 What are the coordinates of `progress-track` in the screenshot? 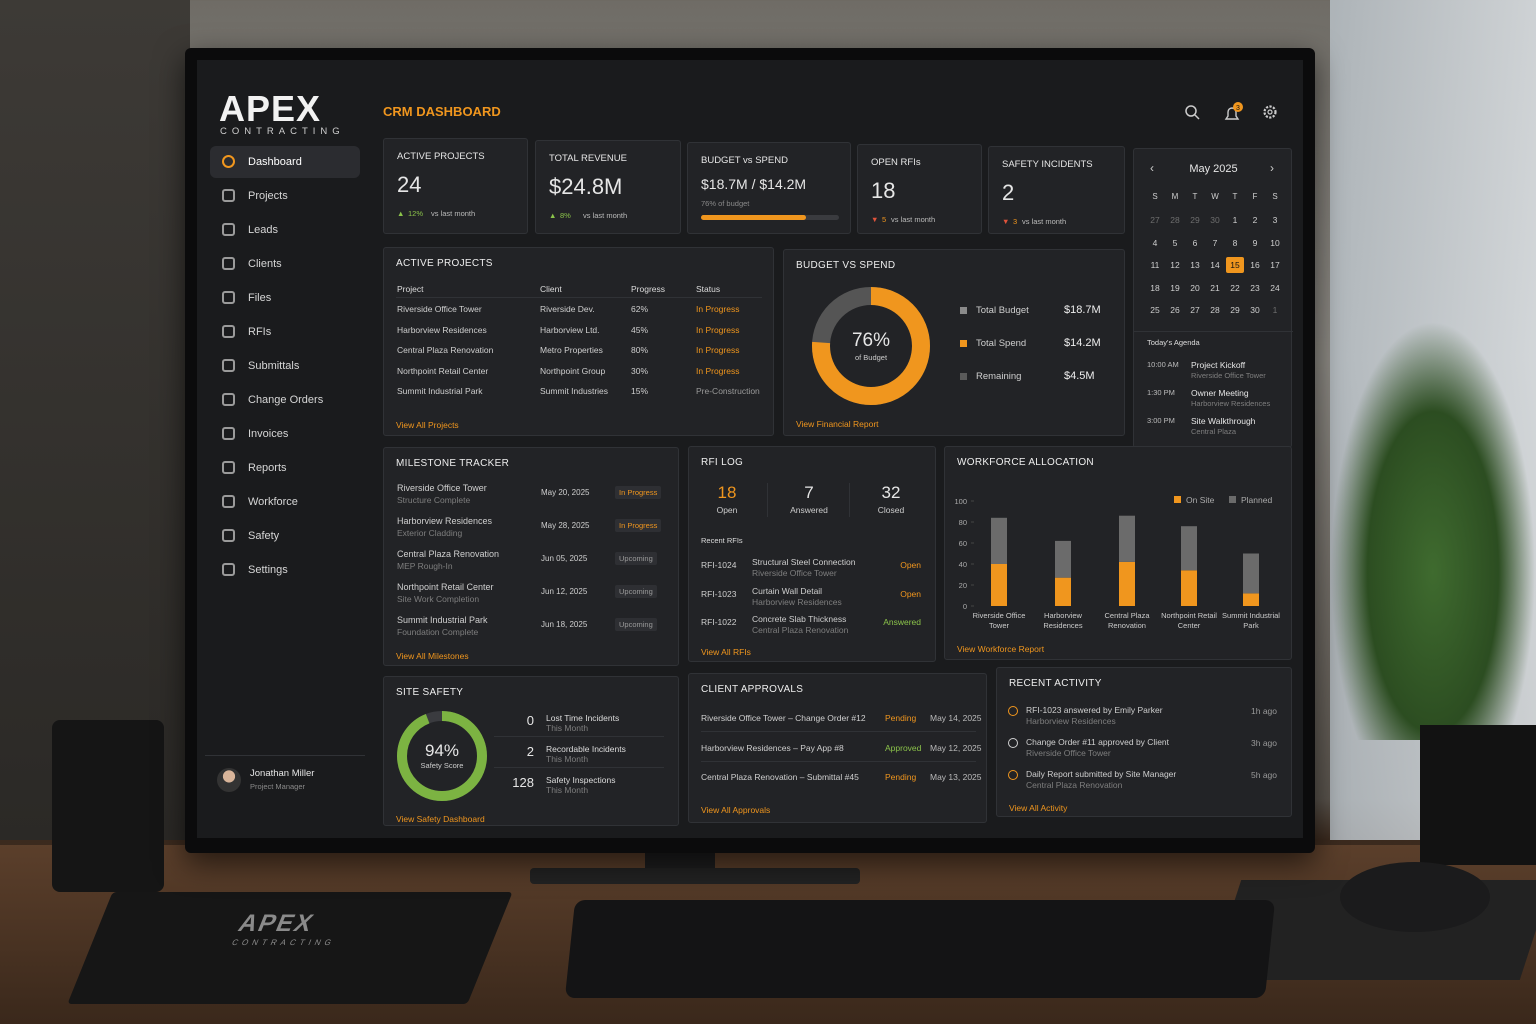 It's located at (770, 217).